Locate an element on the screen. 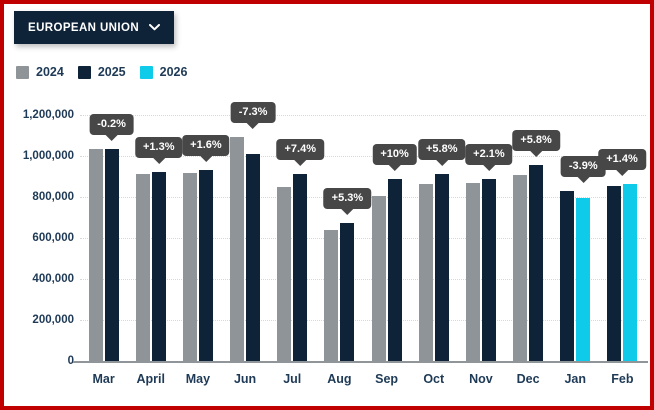 This screenshot has height=410, width=654. change-callout-april: +1.3% is located at coordinates (159, 147).